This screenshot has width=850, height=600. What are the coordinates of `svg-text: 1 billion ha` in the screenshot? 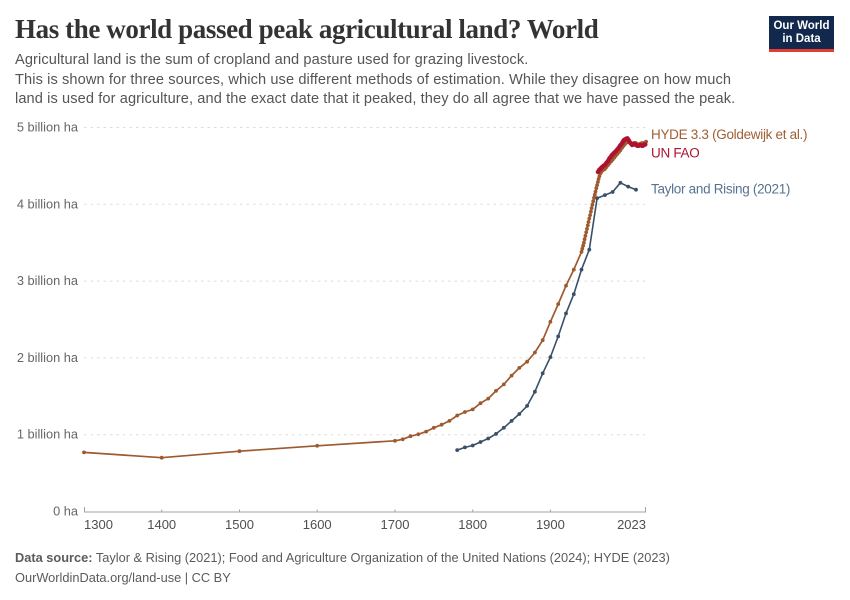 It's located at (48, 434).